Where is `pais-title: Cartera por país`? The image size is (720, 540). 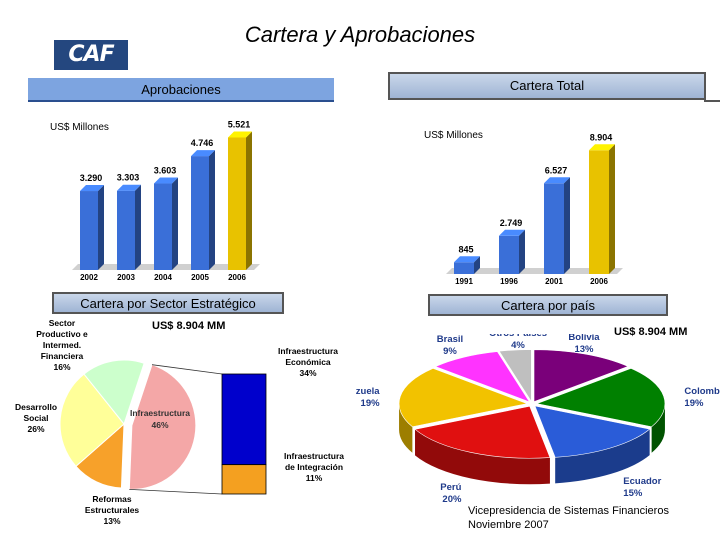
pais-title: Cartera por país is located at coordinates (548, 305).